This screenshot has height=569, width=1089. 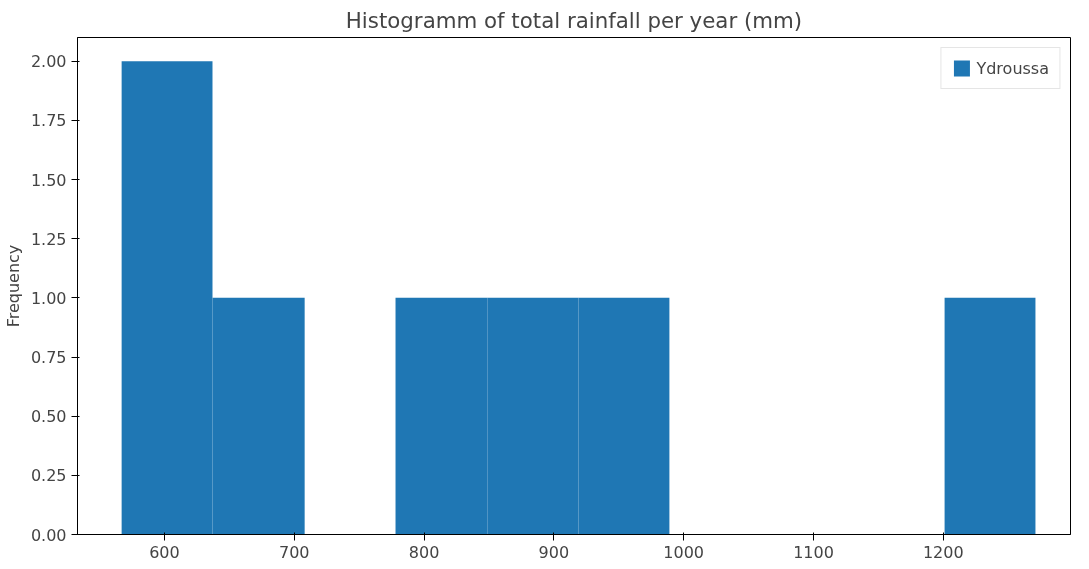 What do you see at coordinates (48, 535) in the screenshot?
I see `y-tick-label: 0.00` at bounding box center [48, 535].